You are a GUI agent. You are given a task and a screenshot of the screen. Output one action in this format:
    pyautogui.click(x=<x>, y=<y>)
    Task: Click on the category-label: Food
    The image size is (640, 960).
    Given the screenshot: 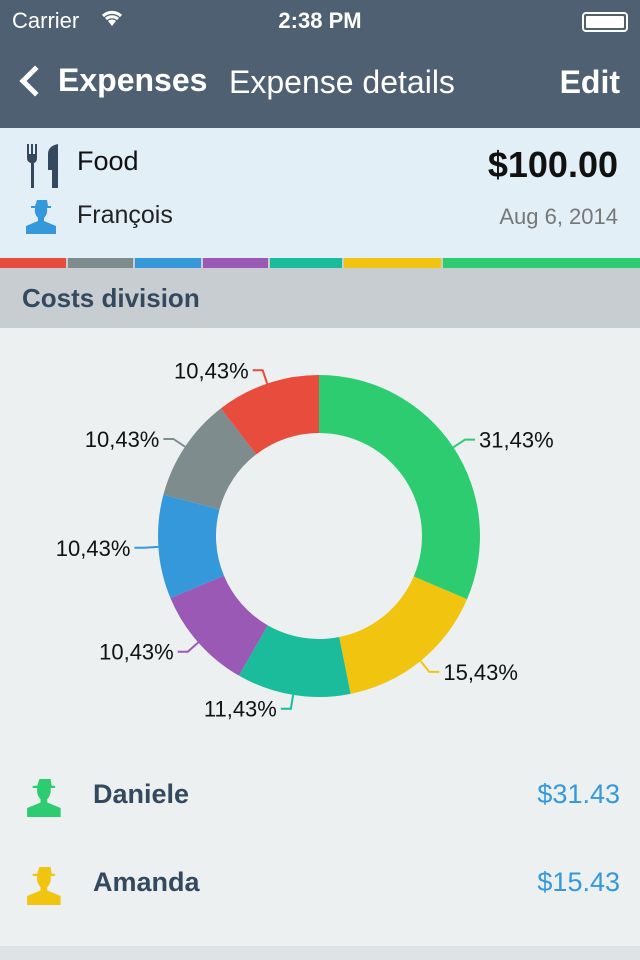 What is the action you would take?
    pyautogui.click(x=108, y=161)
    